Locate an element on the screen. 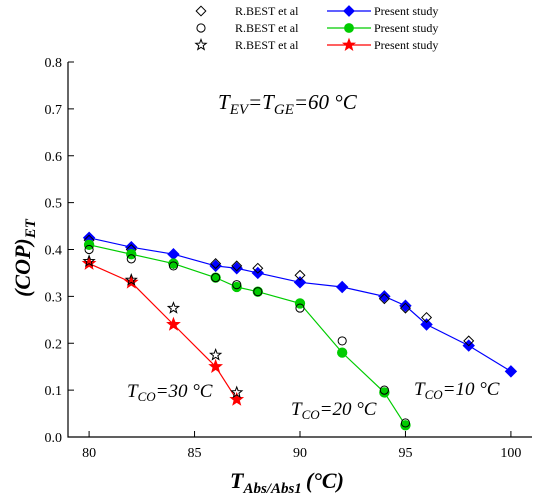  curve-label-tco-20: TCO=20 °C is located at coordinates (334, 410).